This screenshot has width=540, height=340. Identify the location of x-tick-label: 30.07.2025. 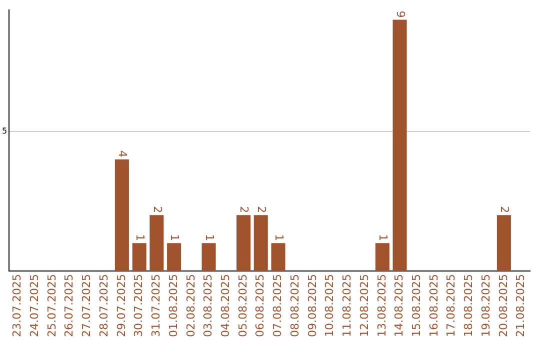
(139, 306).